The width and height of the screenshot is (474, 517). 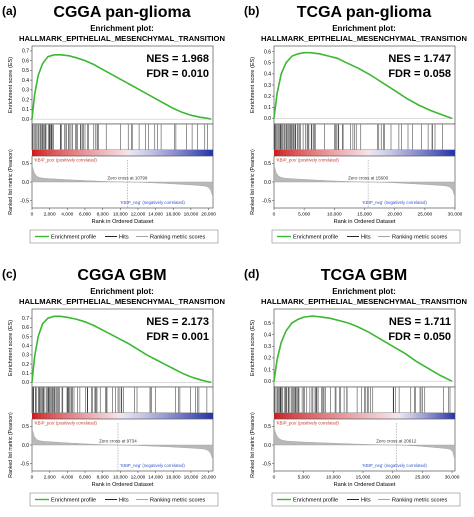 What do you see at coordinates (138, 215) in the screenshot?
I see `x-tick-label: 12,000` at bounding box center [138, 215].